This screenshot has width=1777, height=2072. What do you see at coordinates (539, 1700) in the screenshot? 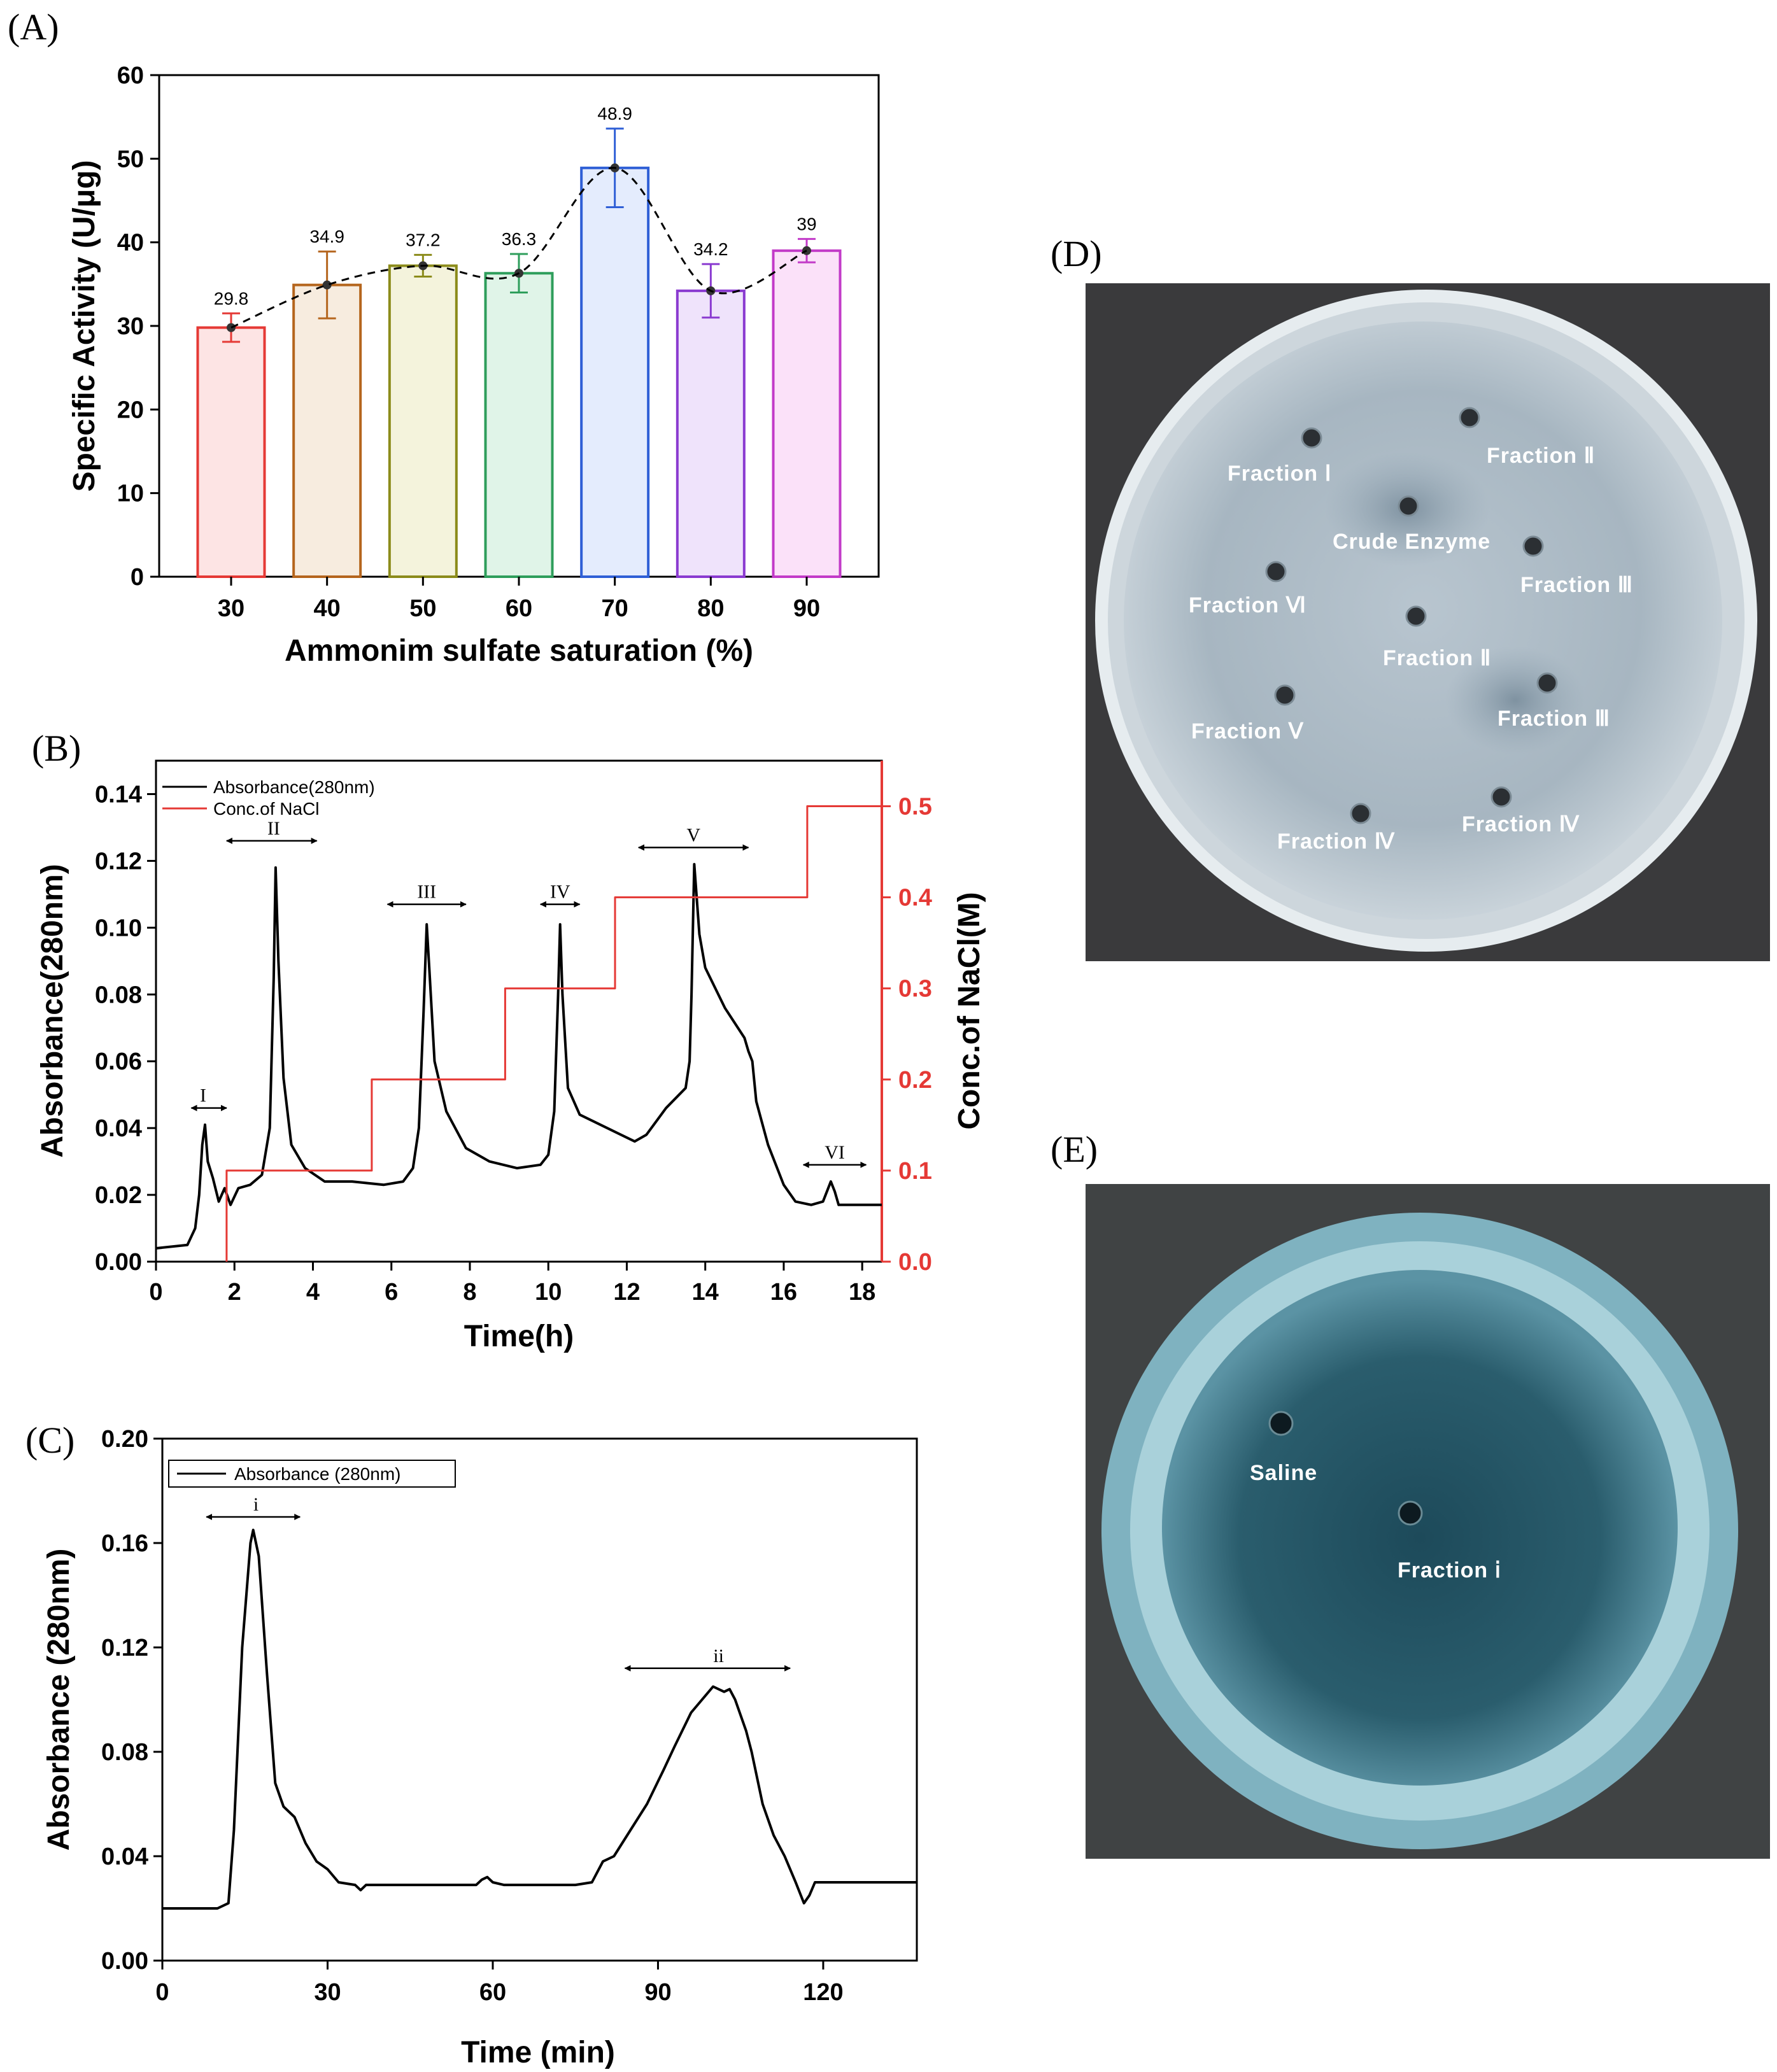
I see `panel-c-frame` at bounding box center [539, 1700].